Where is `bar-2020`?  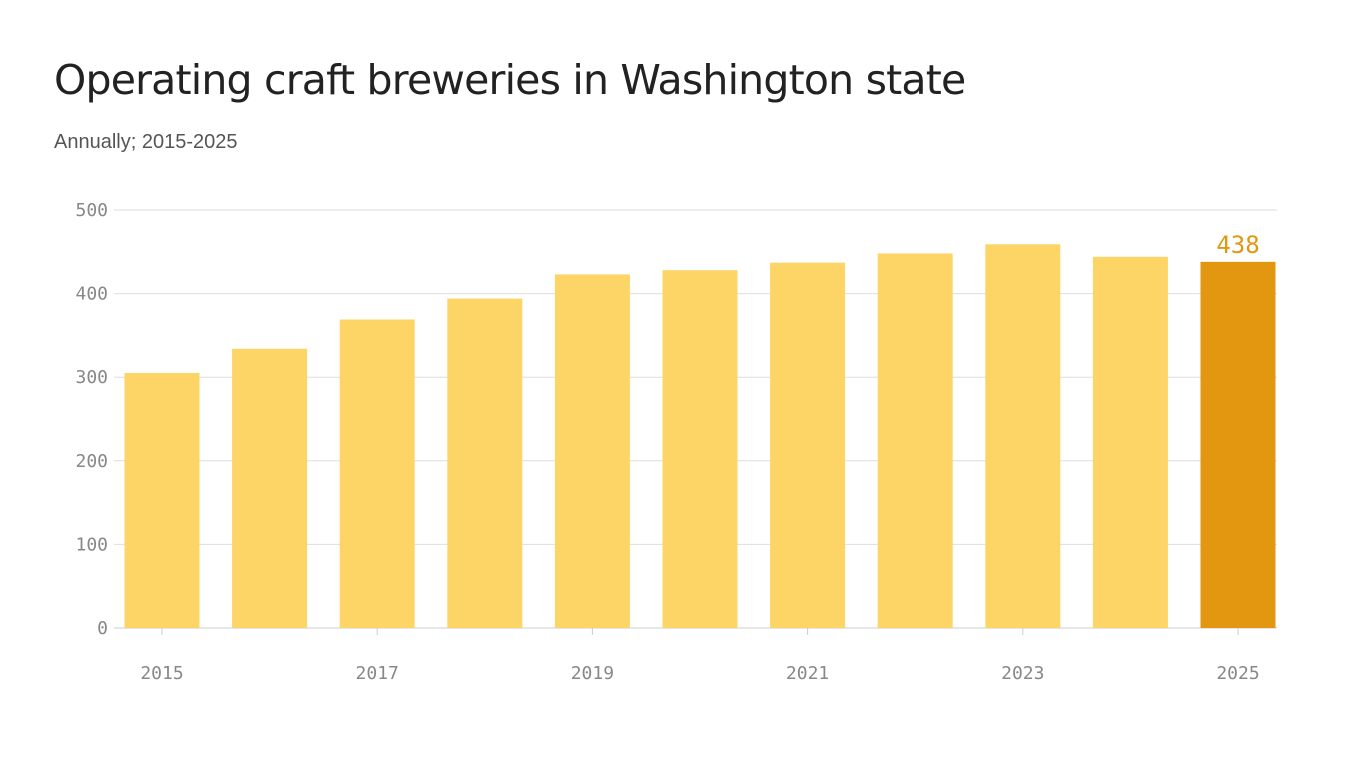 bar-2020 is located at coordinates (700, 449).